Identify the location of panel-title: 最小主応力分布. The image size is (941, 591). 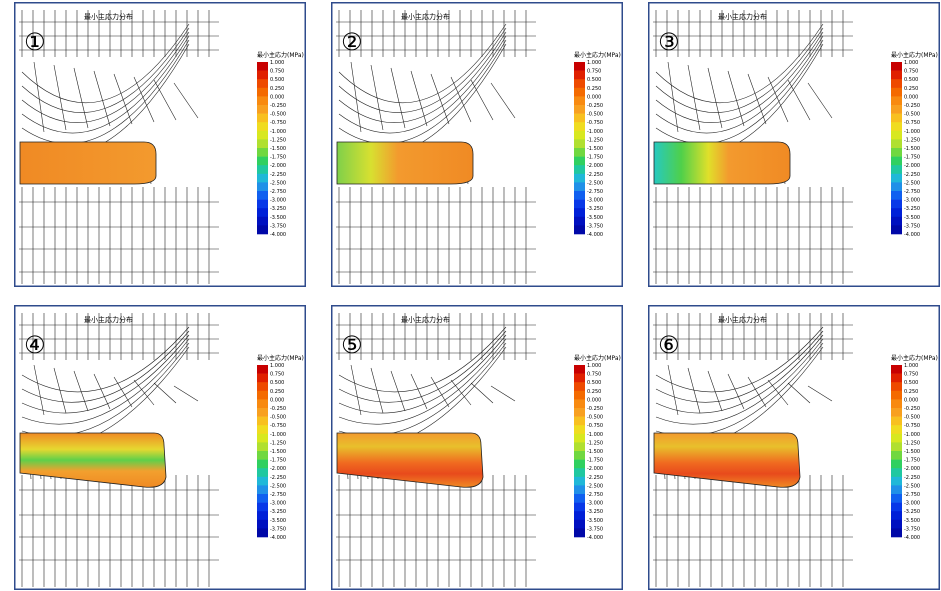
(108, 319).